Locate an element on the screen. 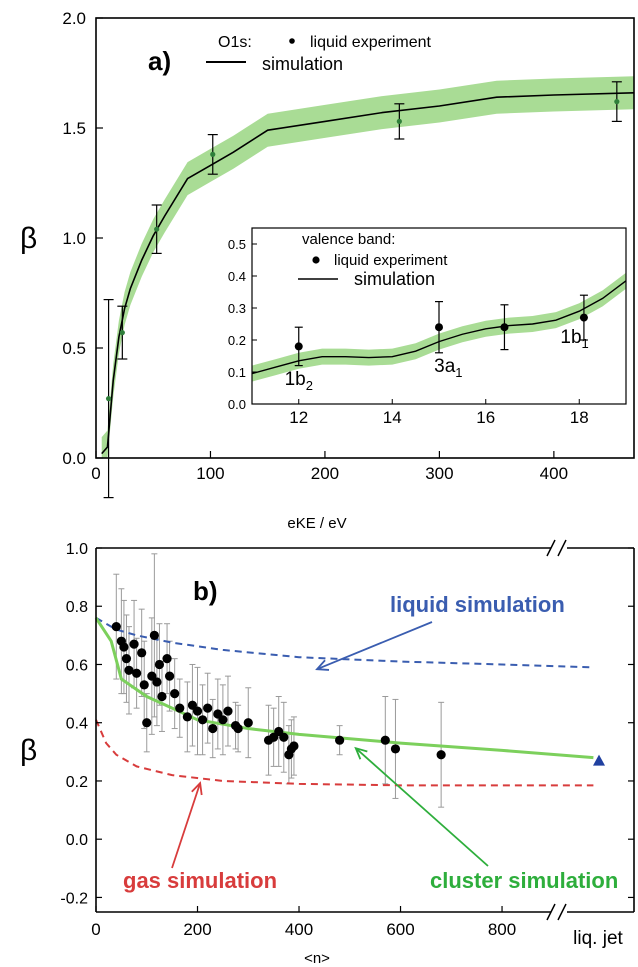 The height and width of the screenshot is (967, 638). inset-x-tick-label: 18 is located at coordinates (579, 417).